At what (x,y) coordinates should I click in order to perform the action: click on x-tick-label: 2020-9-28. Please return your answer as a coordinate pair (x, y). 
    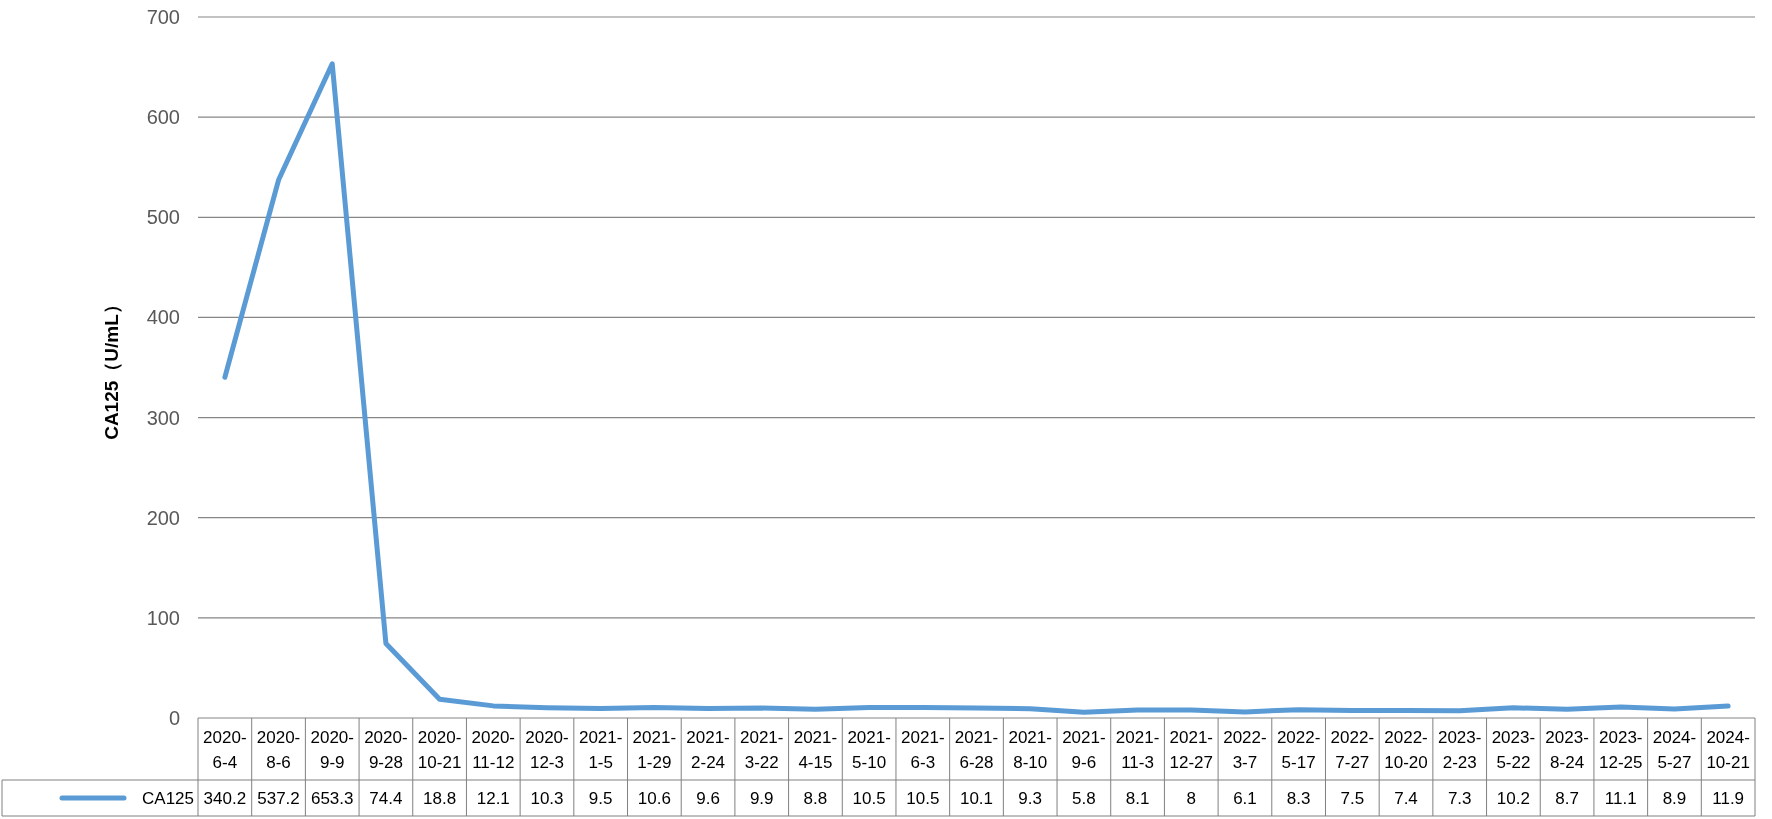
    Looking at the image, I should click on (386, 750).